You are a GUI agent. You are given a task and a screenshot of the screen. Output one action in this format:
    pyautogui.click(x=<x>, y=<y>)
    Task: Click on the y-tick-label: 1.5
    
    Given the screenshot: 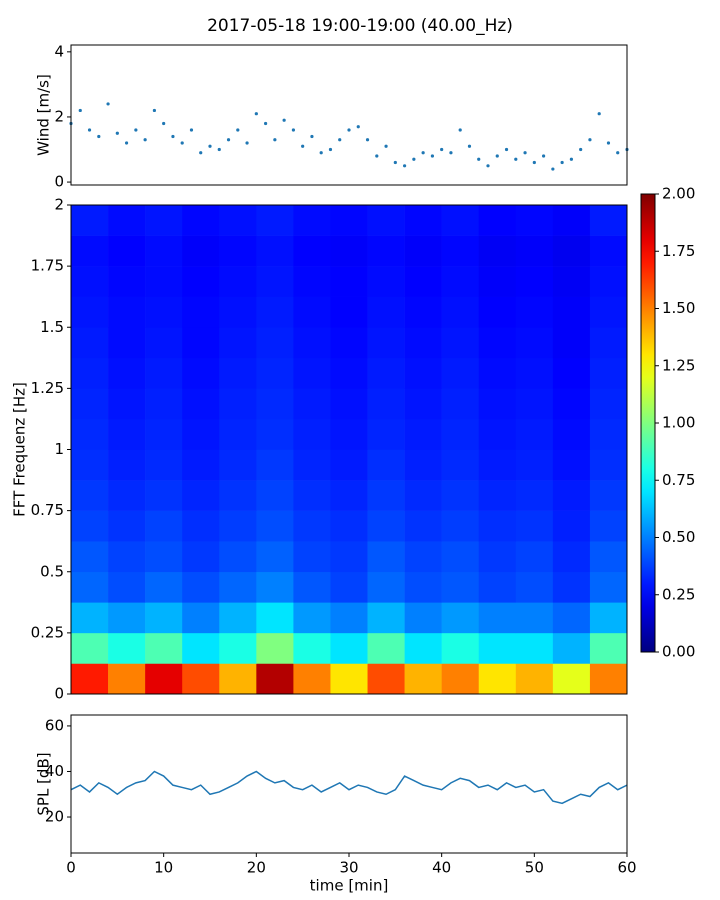 What is the action you would take?
    pyautogui.click(x=52, y=327)
    